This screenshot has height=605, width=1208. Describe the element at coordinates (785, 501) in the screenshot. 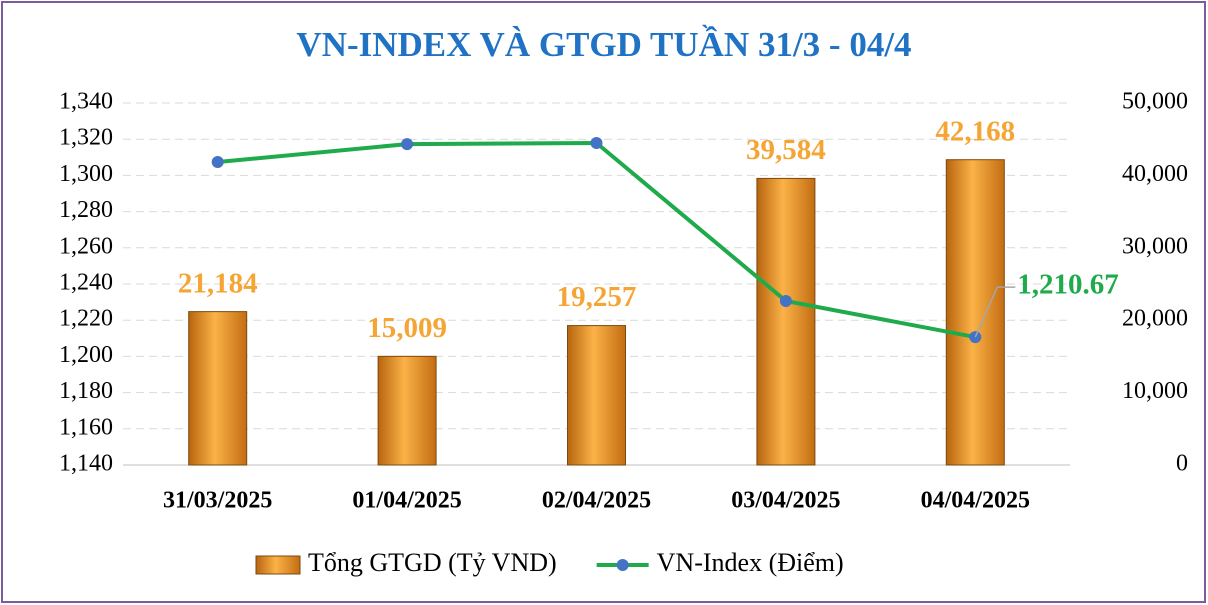

I see `x-tick-label: 03/04/2025` at that location.